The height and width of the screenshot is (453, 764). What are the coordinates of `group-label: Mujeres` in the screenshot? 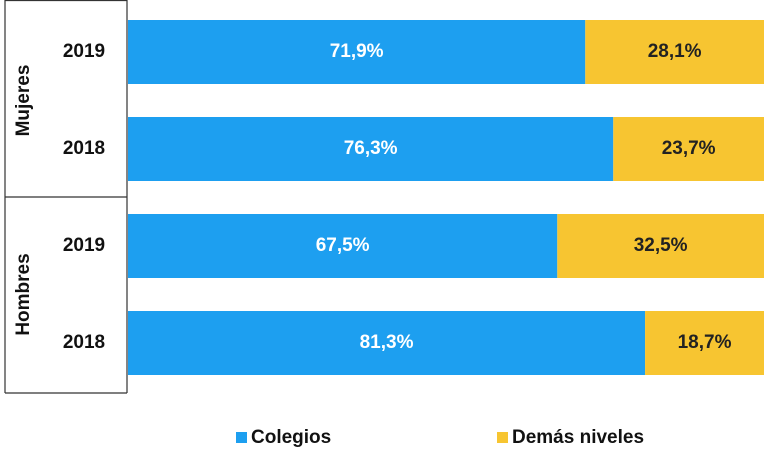 It's located at (23, 101).